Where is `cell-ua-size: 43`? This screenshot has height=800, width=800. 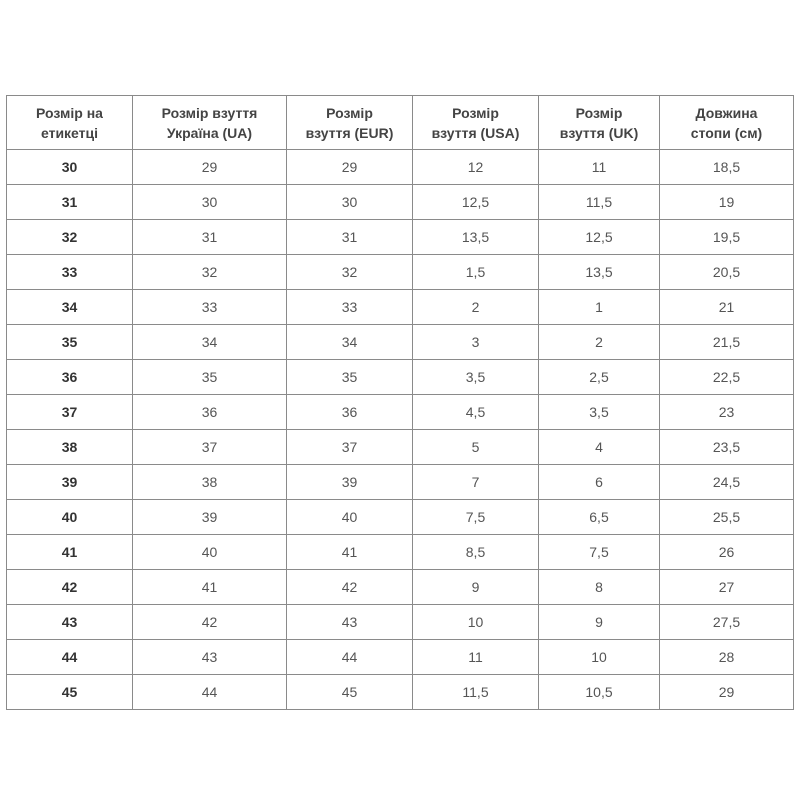
cell-ua-size: 43 is located at coordinates (209, 657).